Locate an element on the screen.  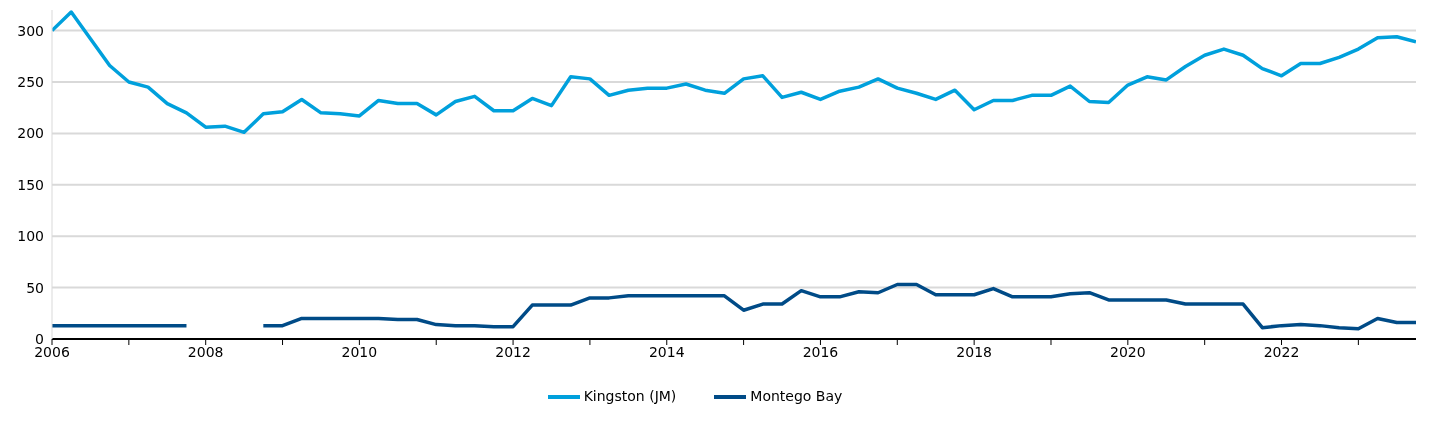
y-tick-label: 300 is located at coordinates (30, 30).